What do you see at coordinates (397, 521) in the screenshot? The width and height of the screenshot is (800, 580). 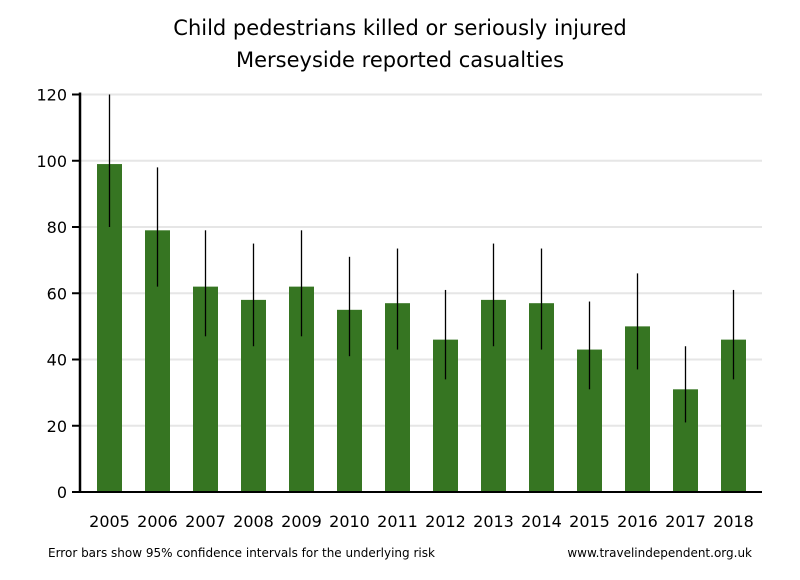 I see `x-tick-label: 2011` at bounding box center [397, 521].